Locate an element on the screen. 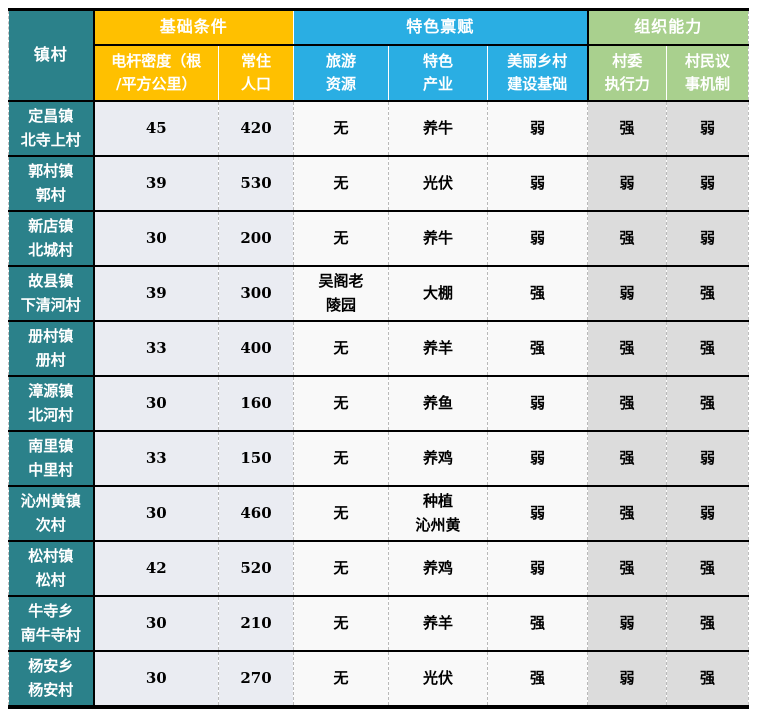 This screenshot has width=757, height=717. table-row: 沁州黄镇 次村 30 460 无种植 沁州黄弱强弱 is located at coordinates (378, 513).